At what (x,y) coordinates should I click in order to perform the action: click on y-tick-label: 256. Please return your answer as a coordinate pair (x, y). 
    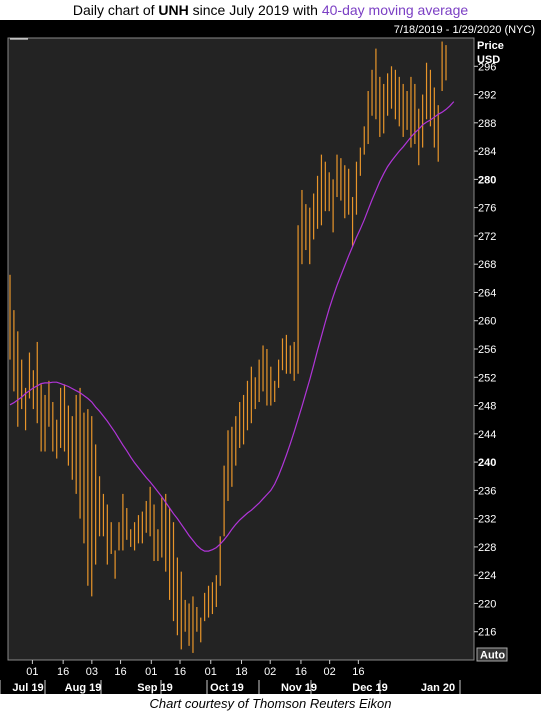
    Looking at the image, I should click on (487, 350).